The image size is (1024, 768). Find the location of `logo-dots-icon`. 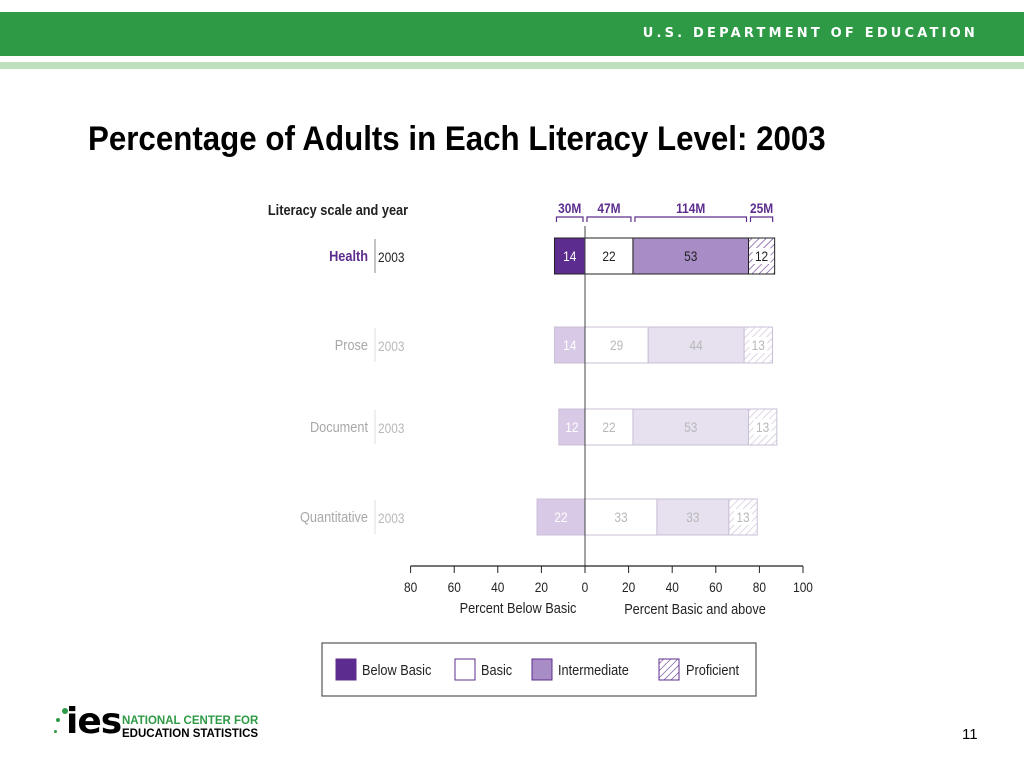

logo-dots-icon is located at coordinates (63, 722).